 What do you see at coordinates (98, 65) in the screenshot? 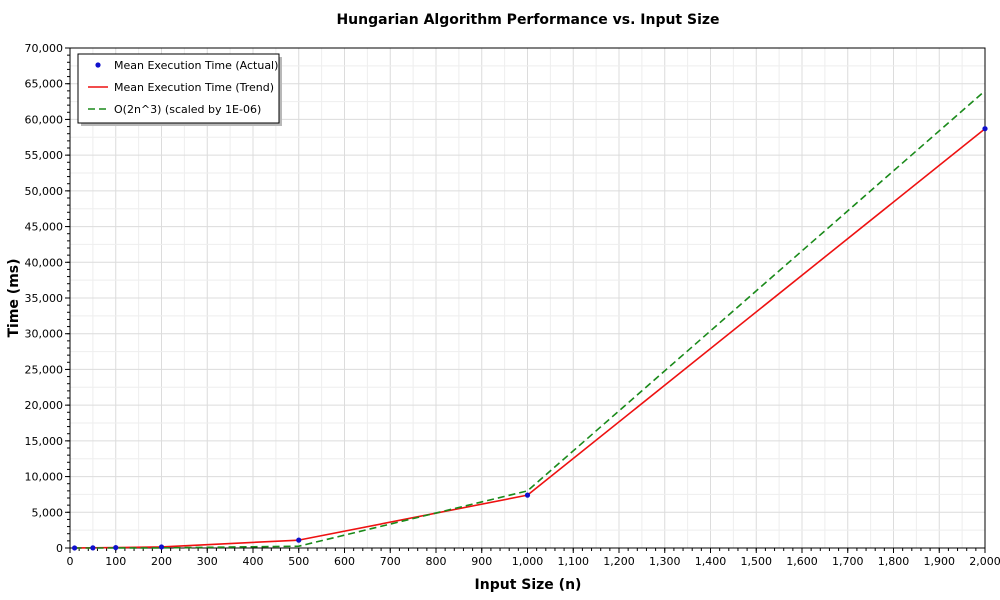
I see `legend-marker-scatter` at bounding box center [98, 65].